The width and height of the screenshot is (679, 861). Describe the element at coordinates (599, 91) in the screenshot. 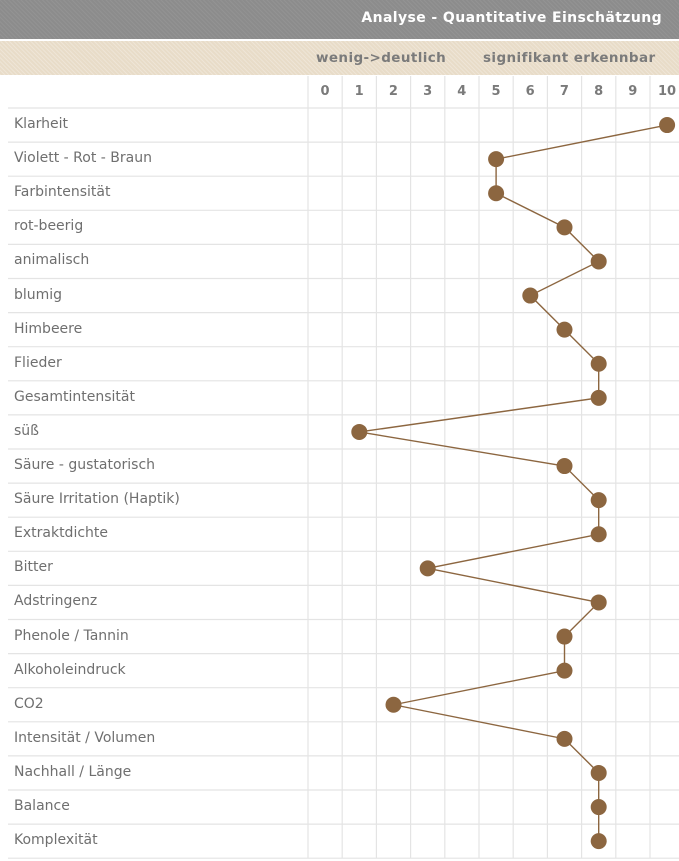

I see `scale-tick-label: 8` at that location.